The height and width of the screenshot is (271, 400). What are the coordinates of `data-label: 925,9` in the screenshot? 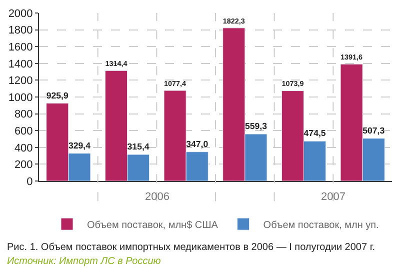 It's located at (57, 95).